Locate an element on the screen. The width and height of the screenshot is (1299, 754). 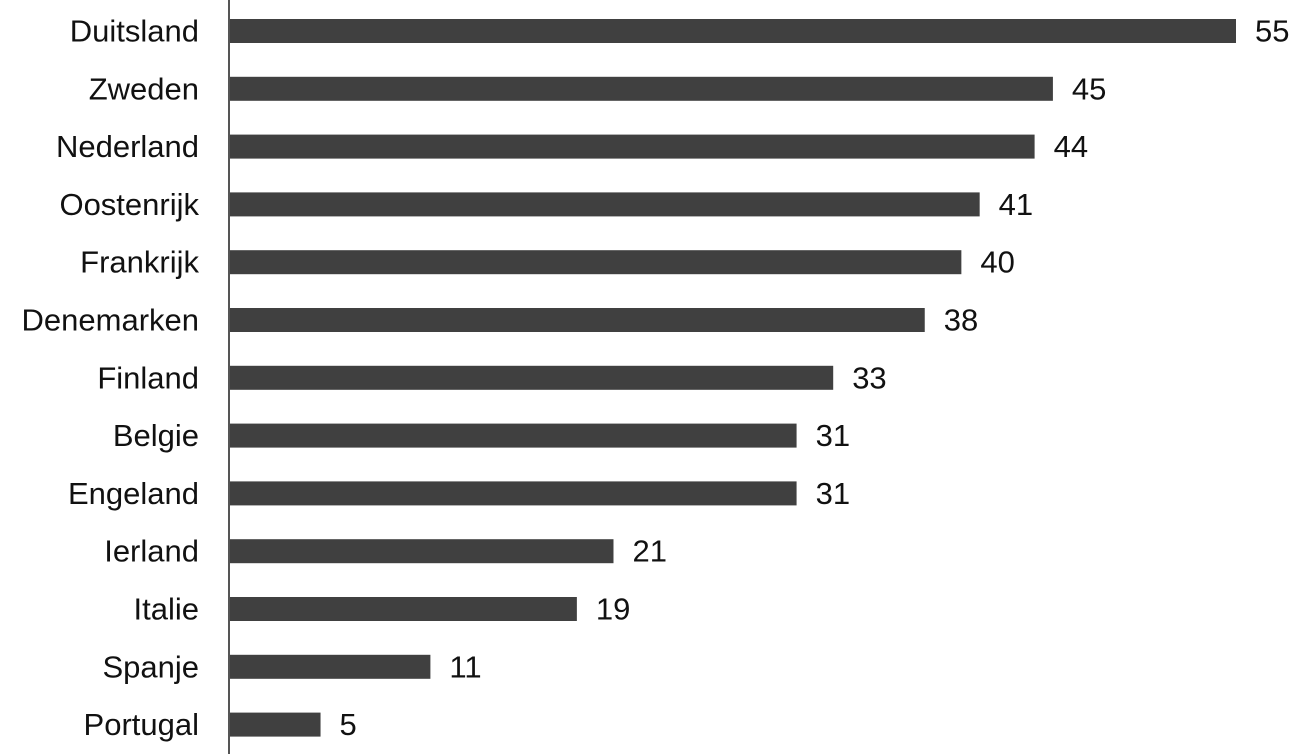
category-label-engeland: Engeland is located at coordinates (133, 493).